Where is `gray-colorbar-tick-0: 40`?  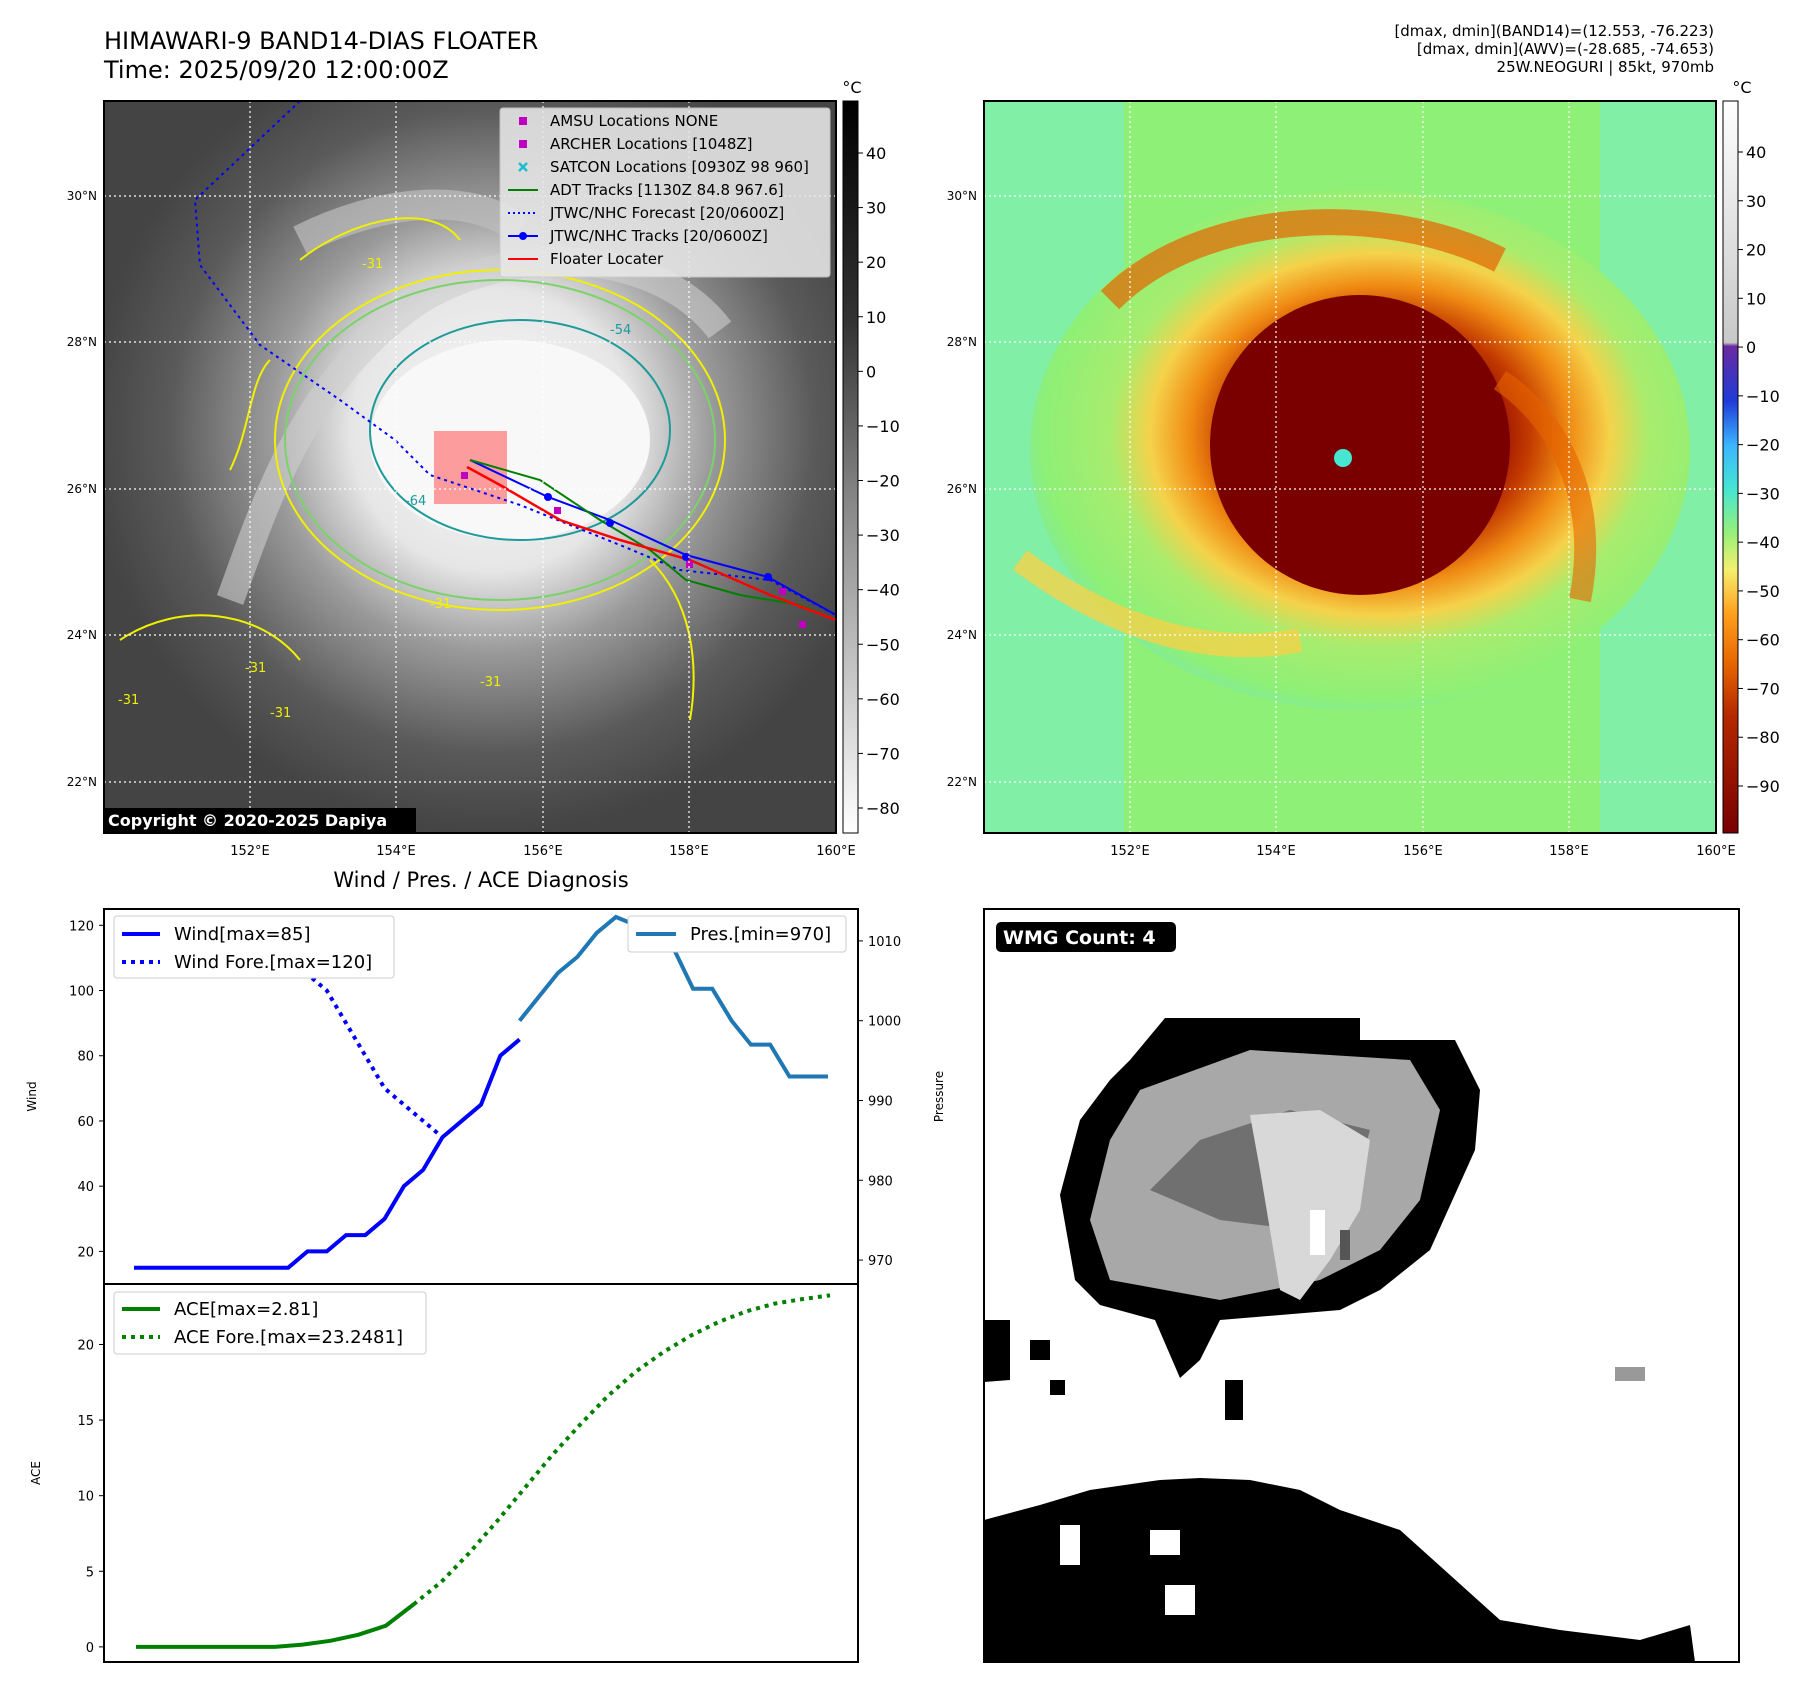
gray-colorbar-tick-0: 40 is located at coordinates (876, 153).